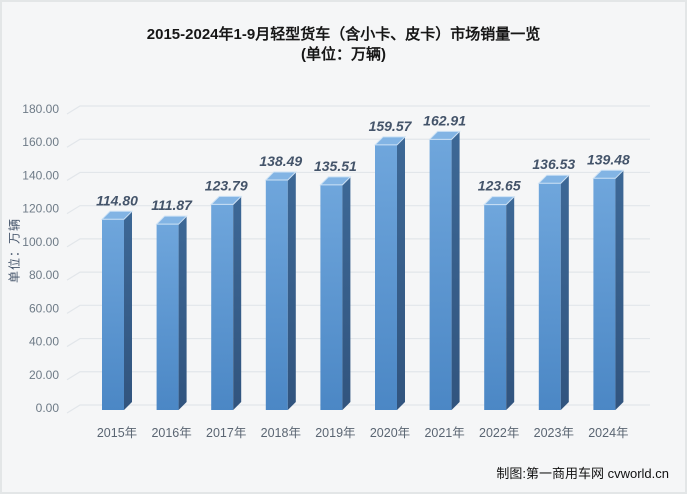 Image resolution: width=687 pixels, height=494 pixels. Describe the element at coordinates (48, 408) in the screenshot. I see `y-tick-label: 0.00` at that location.